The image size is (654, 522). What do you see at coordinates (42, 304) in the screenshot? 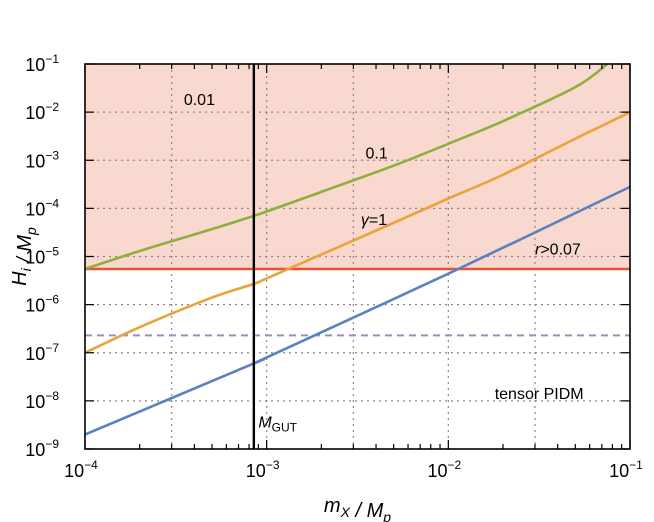
I see `y-tick-label: 10⁻⁶` at bounding box center [42, 304].